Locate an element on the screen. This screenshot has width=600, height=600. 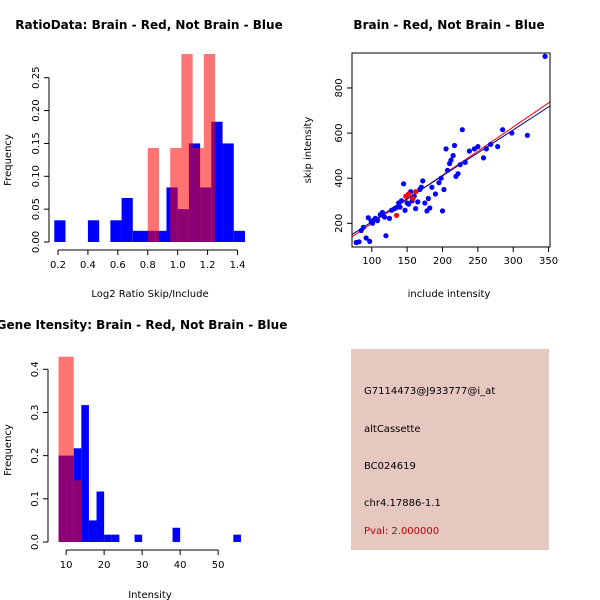
scatter-fit-lines is located at coordinates (451, 169).